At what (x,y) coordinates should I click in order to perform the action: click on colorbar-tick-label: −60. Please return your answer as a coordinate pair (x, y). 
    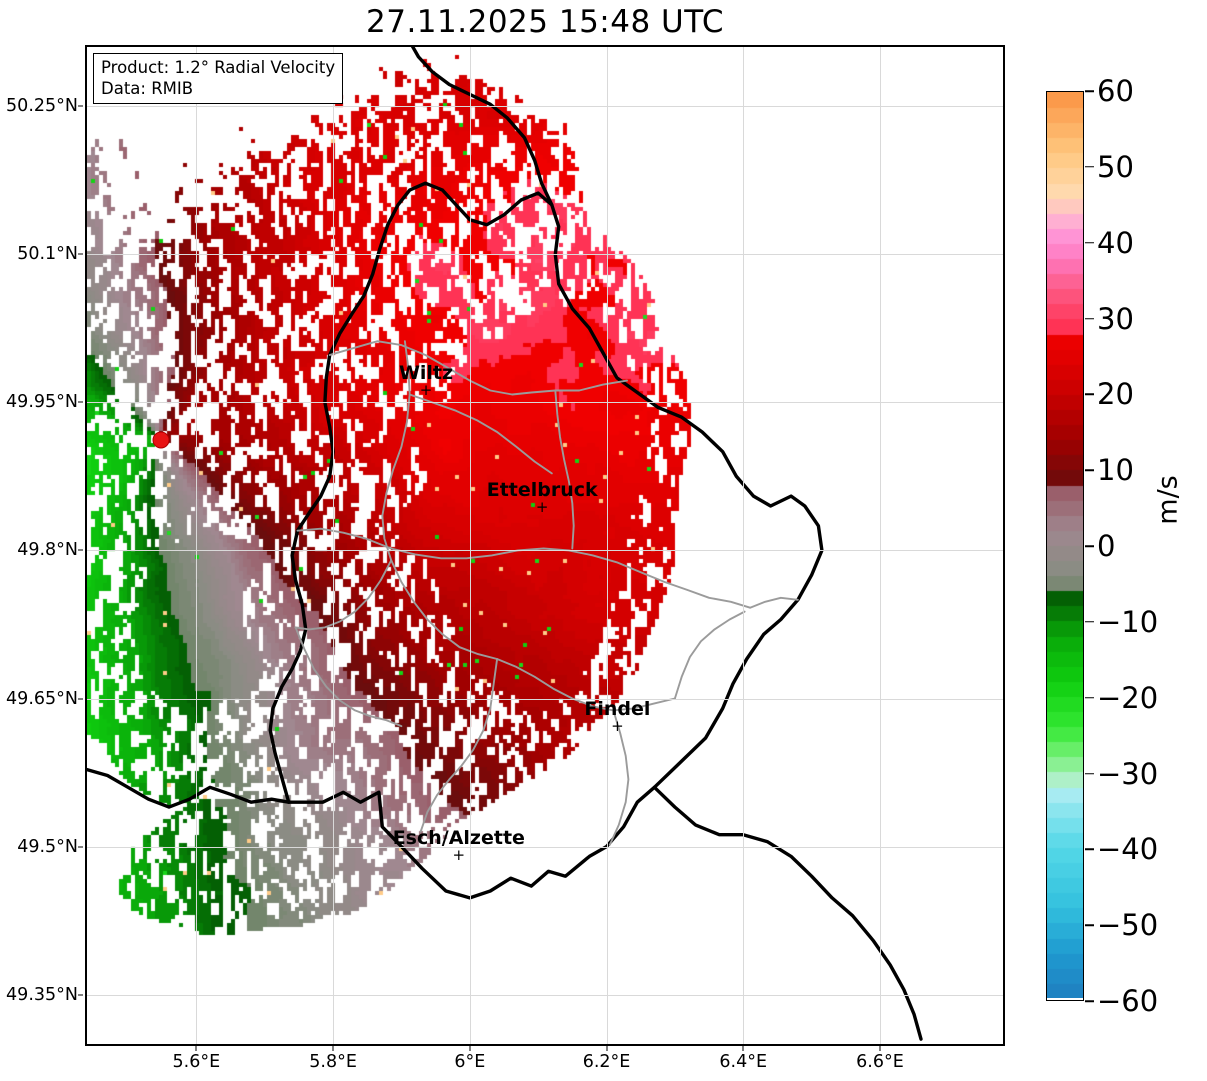
    Looking at the image, I should click on (1128, 1001).